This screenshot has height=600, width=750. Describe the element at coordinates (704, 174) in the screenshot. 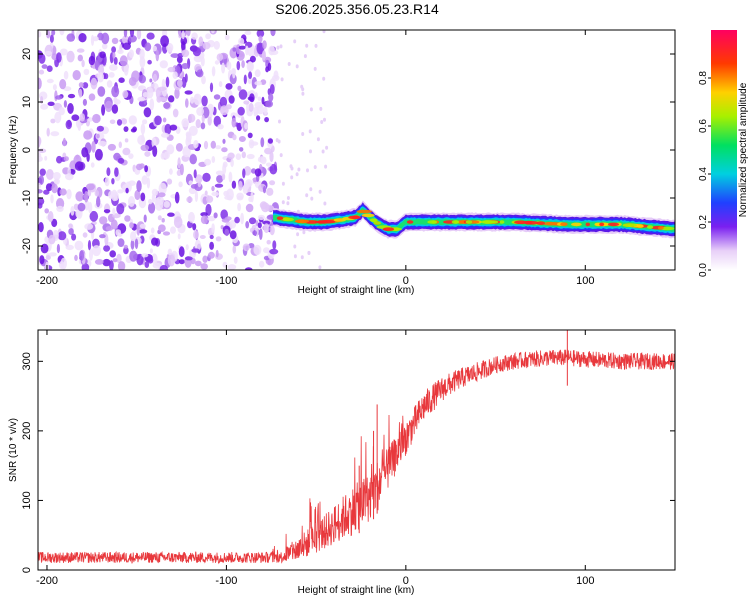

I see `colorbar-ticks: 0.0 0.2 0.4 0.6 0.8` at that location.